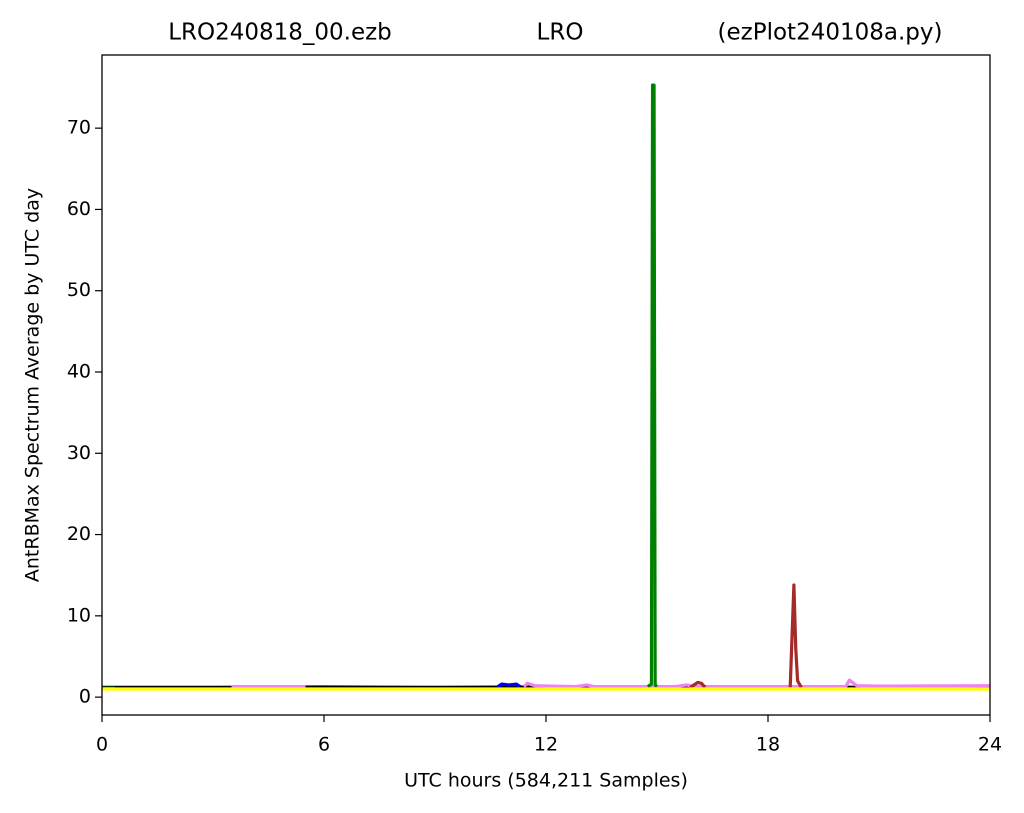 Image resolution: width=1024 pixels, height=813 pixels. What do you see at coordinates (830, 33) in the screenshot?
I see `chart-title: (ezPlot240108a.py)` at bounding box center [830, 33].